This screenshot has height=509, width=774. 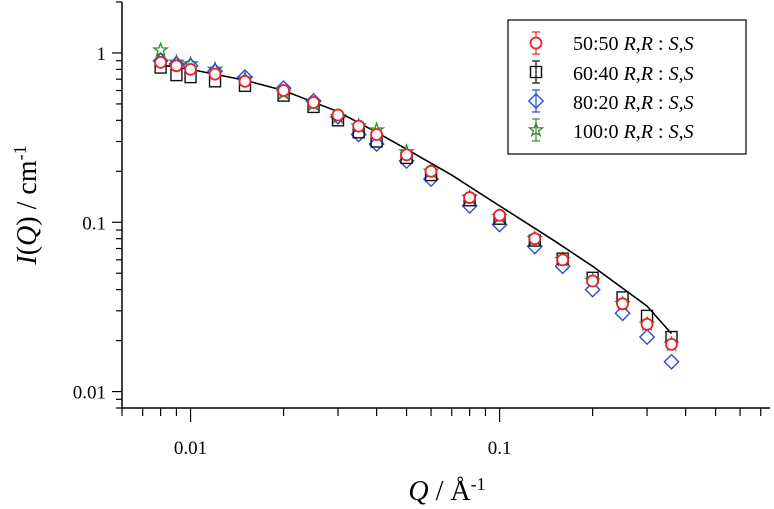 I want to click on legend-marker-circle, so click(x=536, y=43).